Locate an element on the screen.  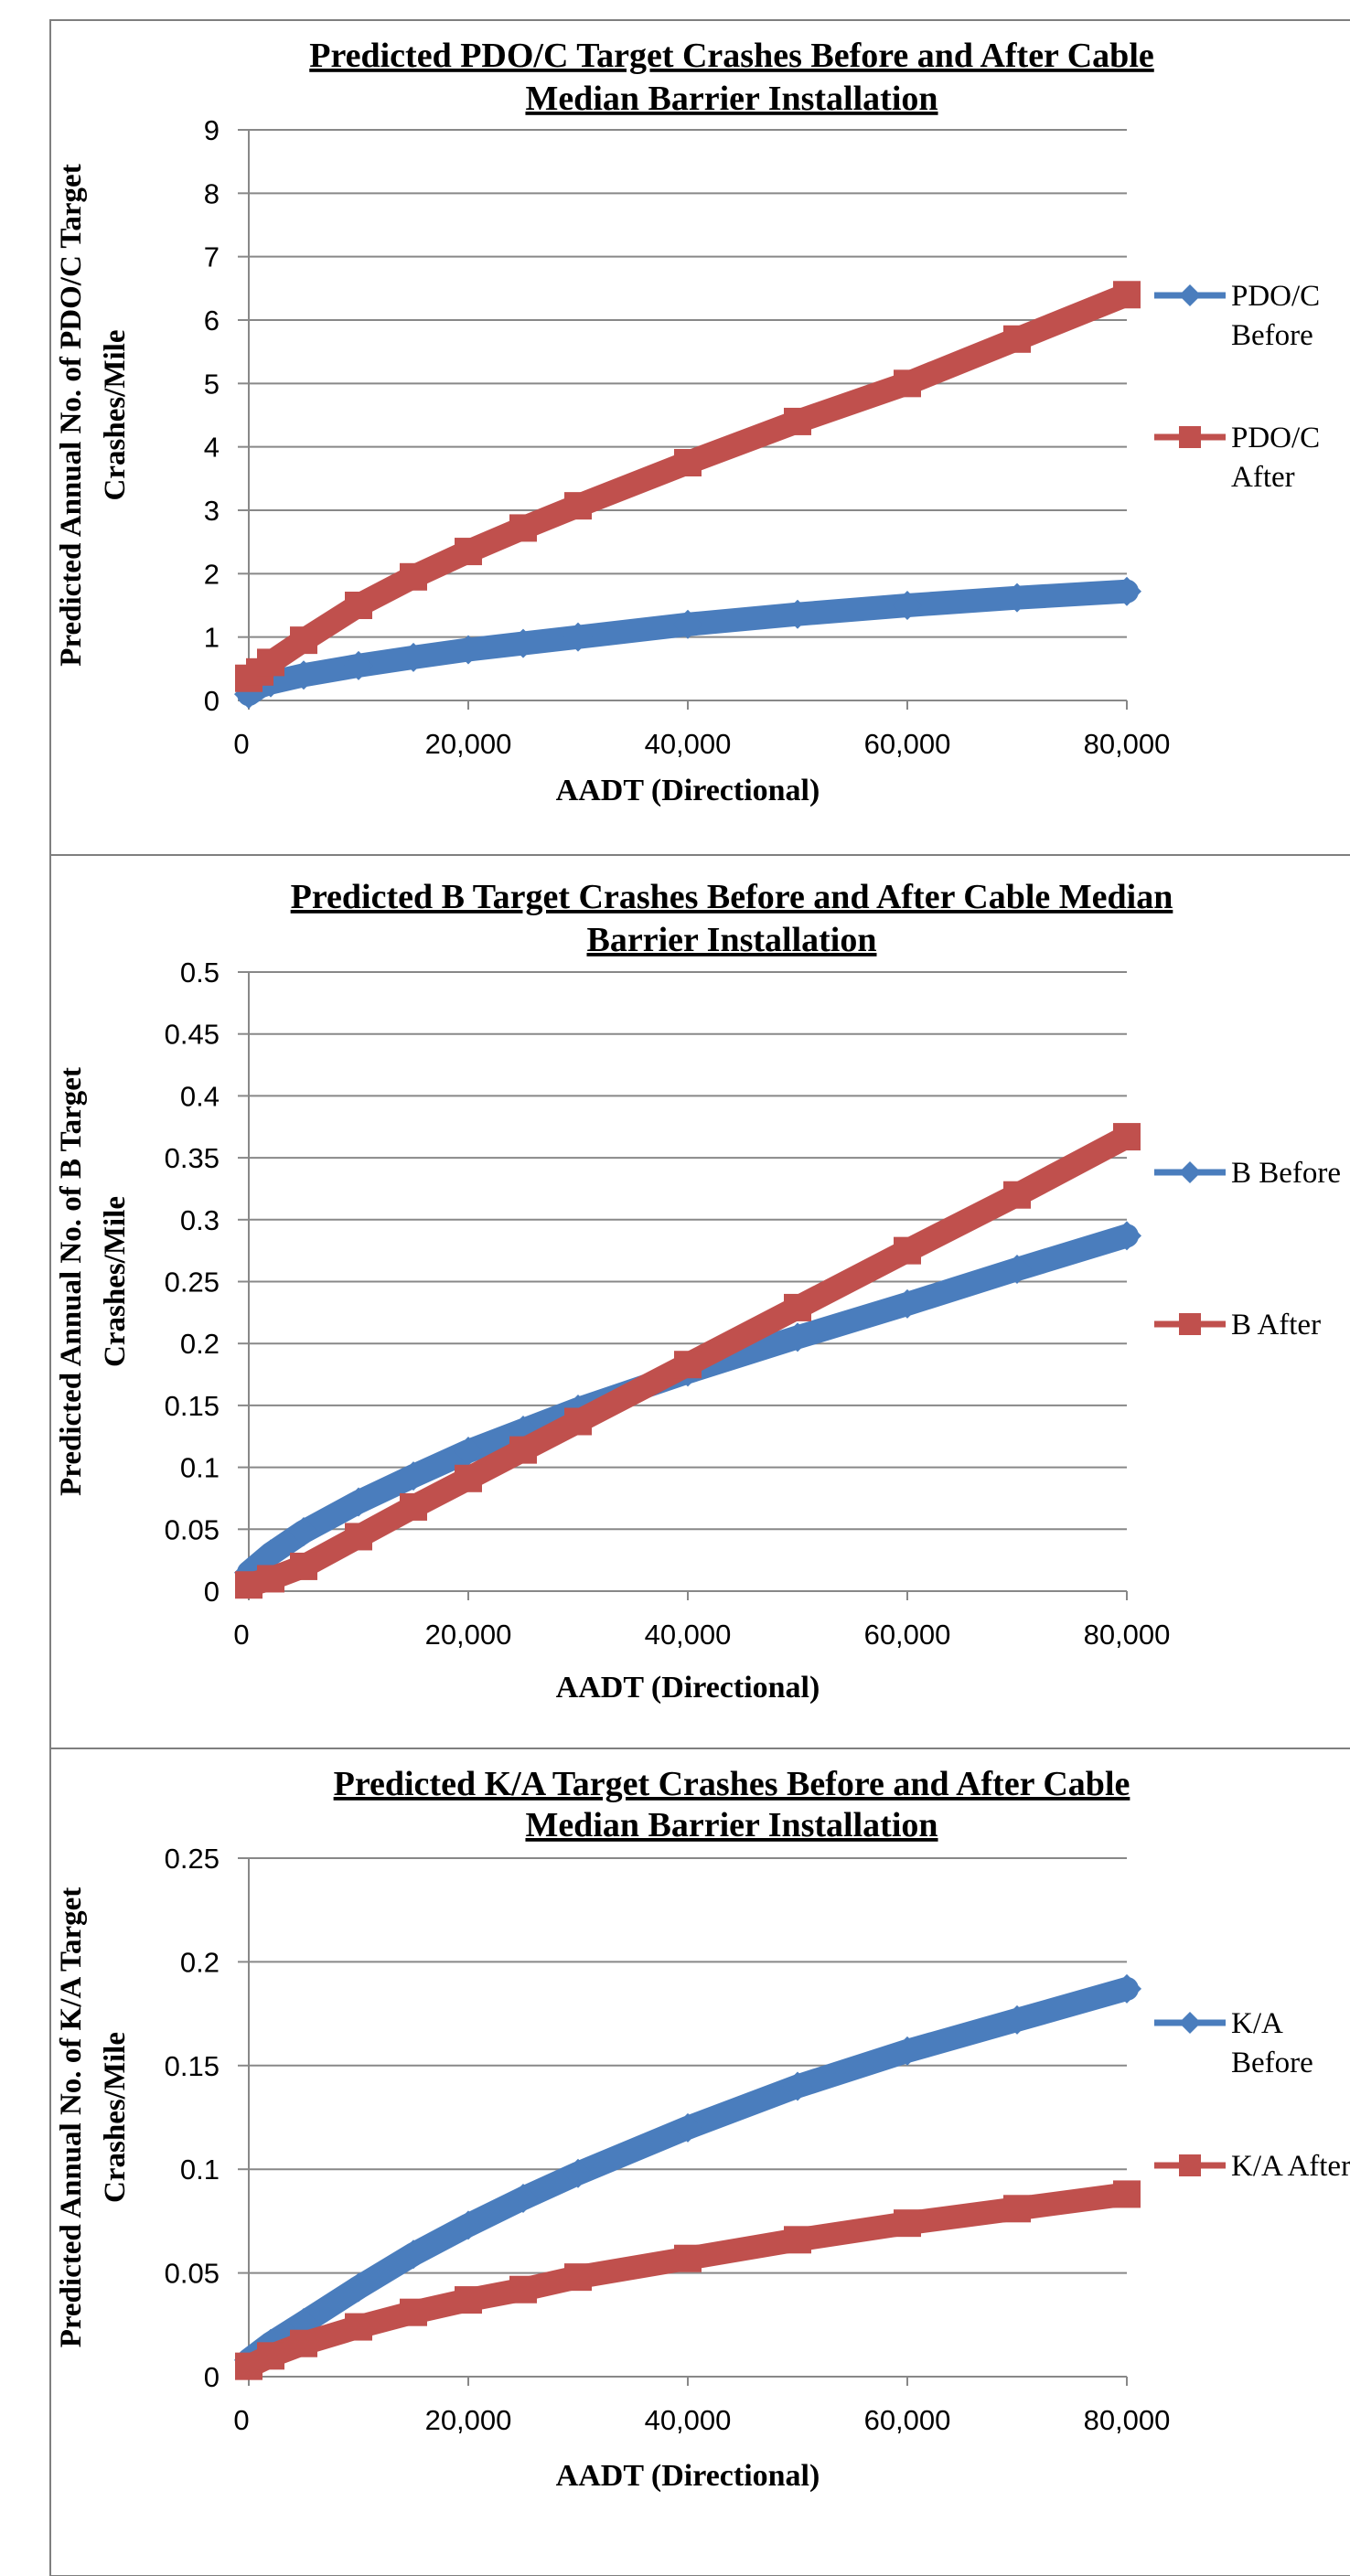
legend-label: Before is located at coordinates (1272, 2063).